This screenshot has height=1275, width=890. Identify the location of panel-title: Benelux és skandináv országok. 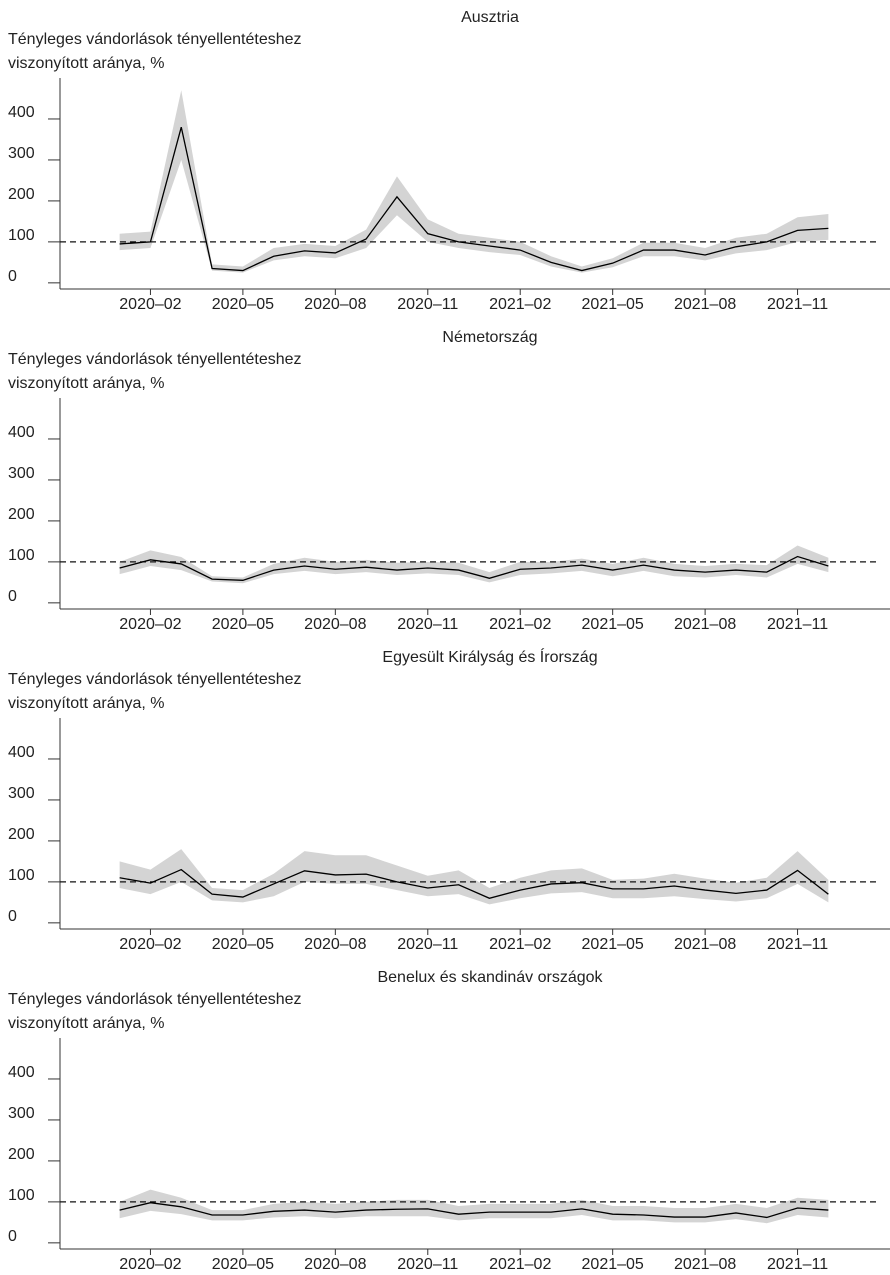
(490, 977).